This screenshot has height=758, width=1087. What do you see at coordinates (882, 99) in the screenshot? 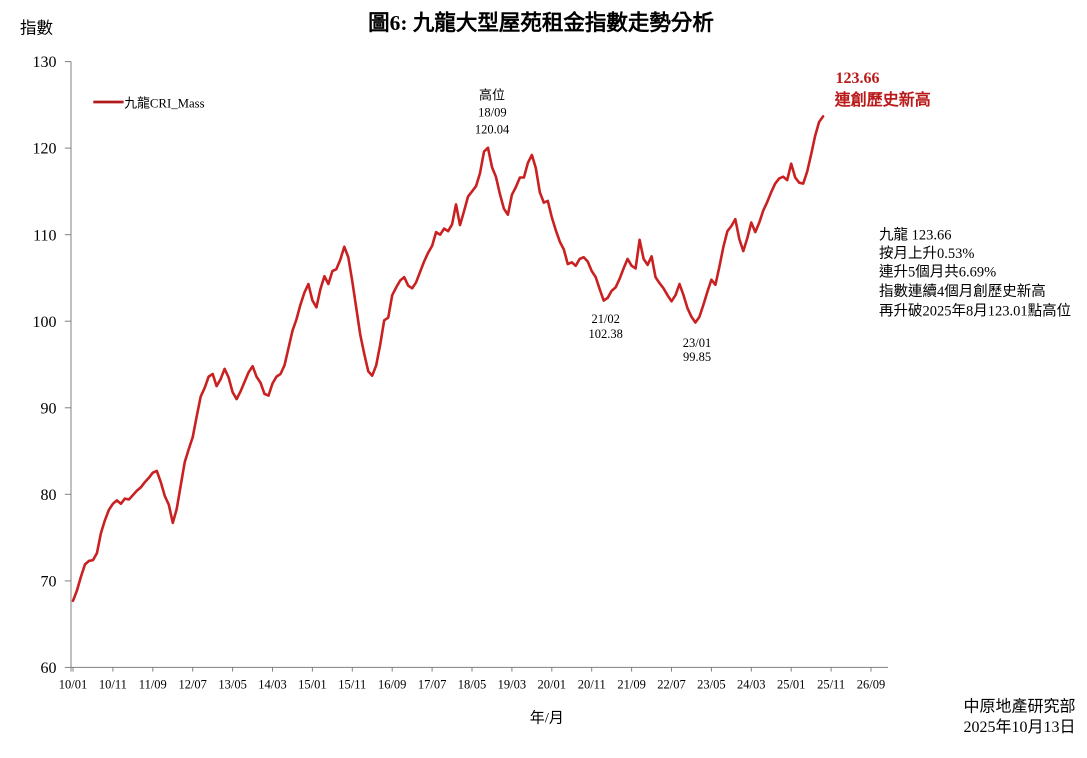
I see `svg-text: 連創歷史新高` at bounding box center [882, 99].